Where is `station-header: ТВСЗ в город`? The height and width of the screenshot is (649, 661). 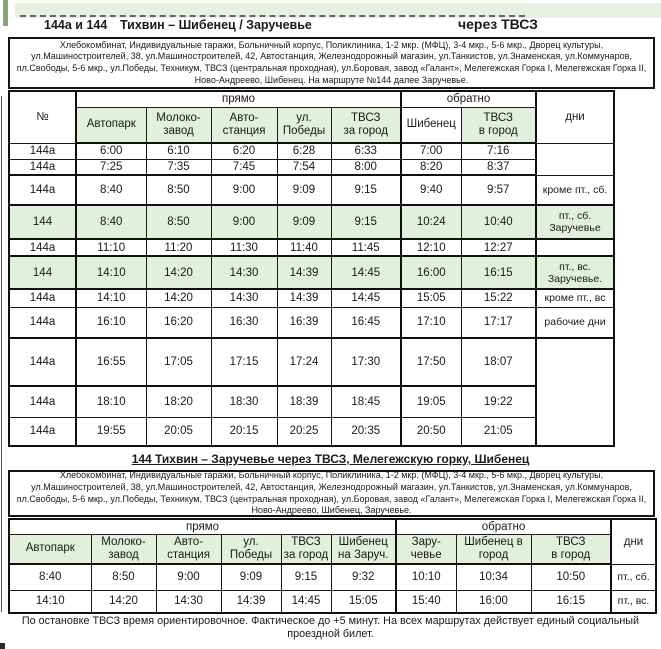 station-header: ТВСЗ в город is located at coordinates (571, 549).